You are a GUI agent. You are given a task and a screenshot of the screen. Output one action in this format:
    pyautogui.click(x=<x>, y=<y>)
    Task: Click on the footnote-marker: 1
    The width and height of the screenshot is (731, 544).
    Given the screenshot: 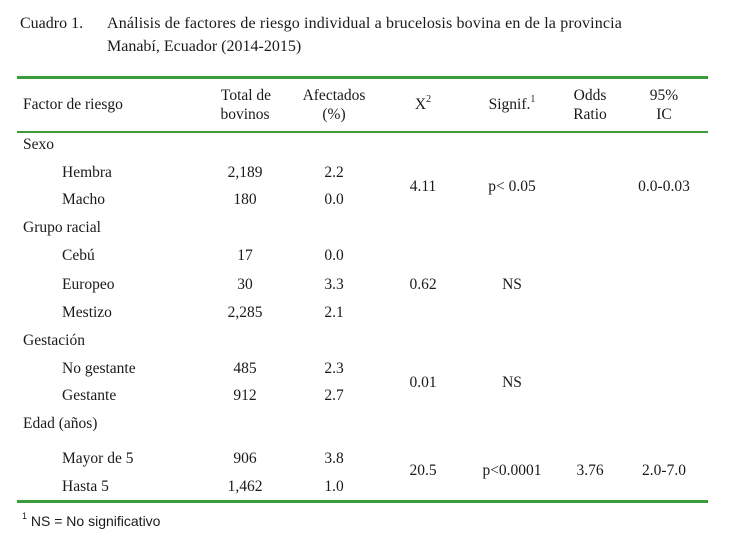 What is the action you would take?
    pyautogui.click(x=25, y=516)
    